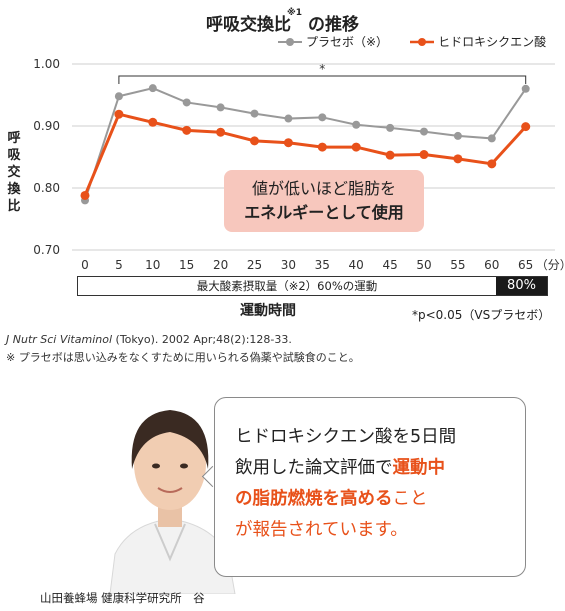 The height and width of the screenshot is (611, 565). Describe the element at coordinates (314, 468) in the screenshot. I see `bubble-line2a: 飲用した論文評価で` at that location.